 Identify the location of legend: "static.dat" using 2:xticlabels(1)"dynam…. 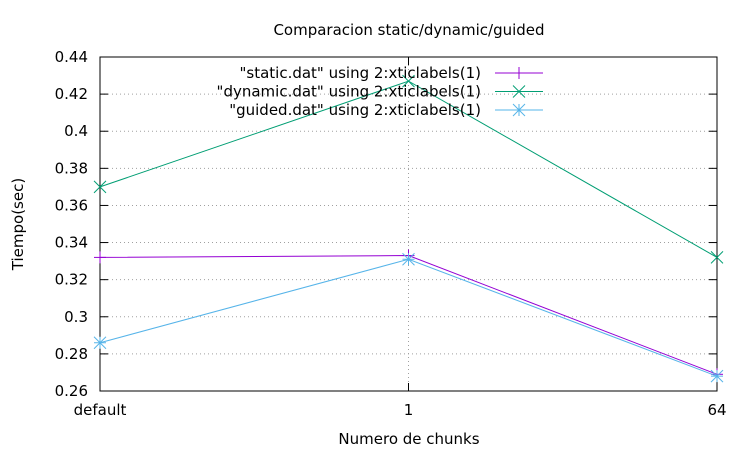
(380, 91).